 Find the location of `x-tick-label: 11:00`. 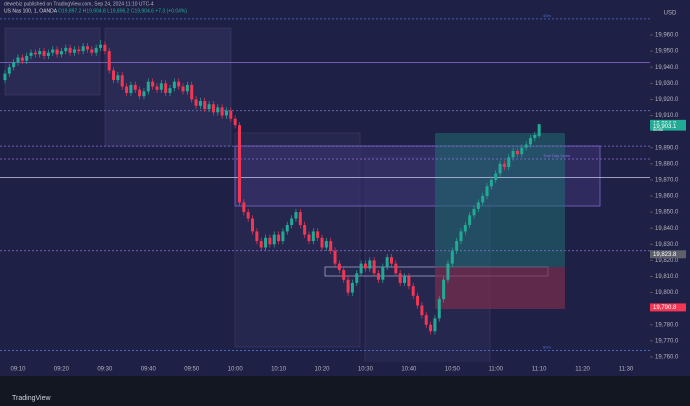

x-tick-label: 11:00 is located at coordinates (495, 370).